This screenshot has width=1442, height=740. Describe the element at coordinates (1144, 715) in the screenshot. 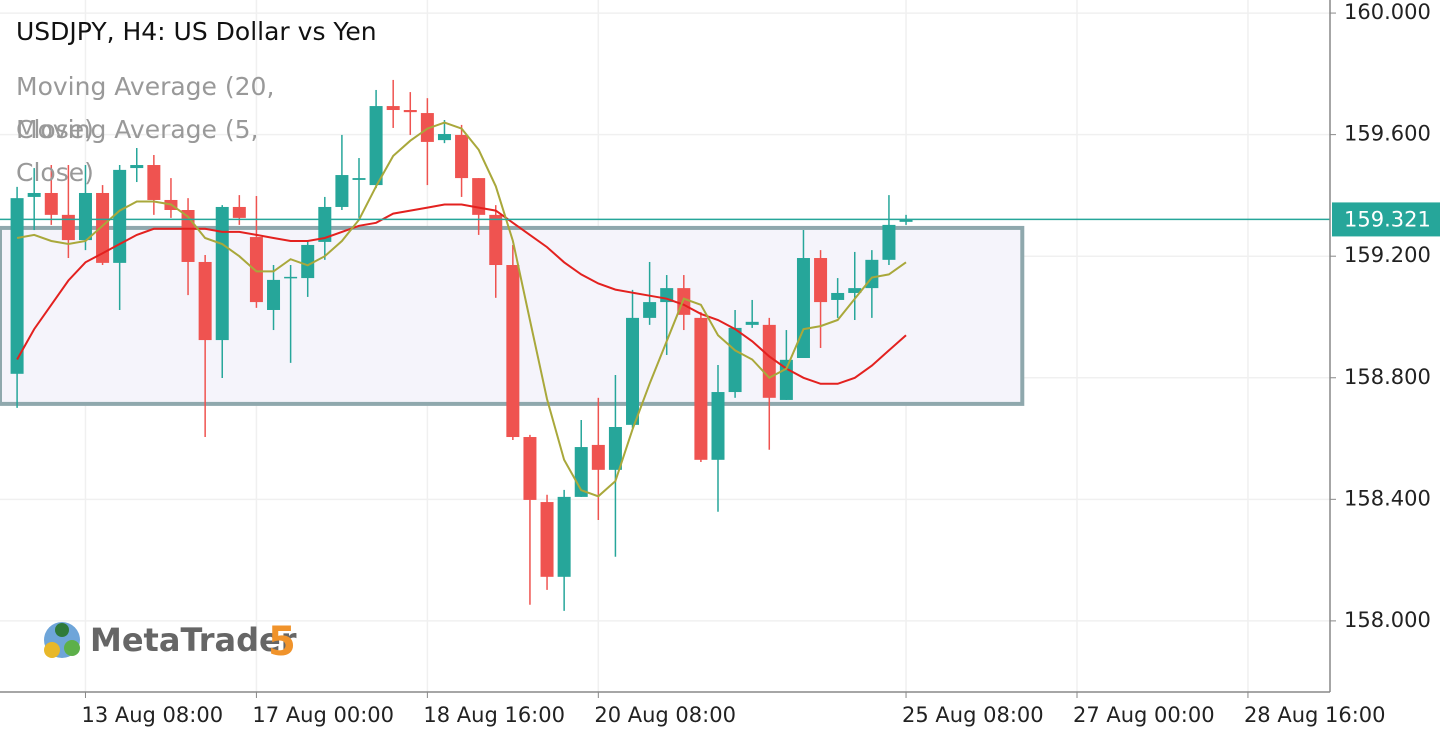

I see `x-tick-label: 27 Aug 00:00` at that location.